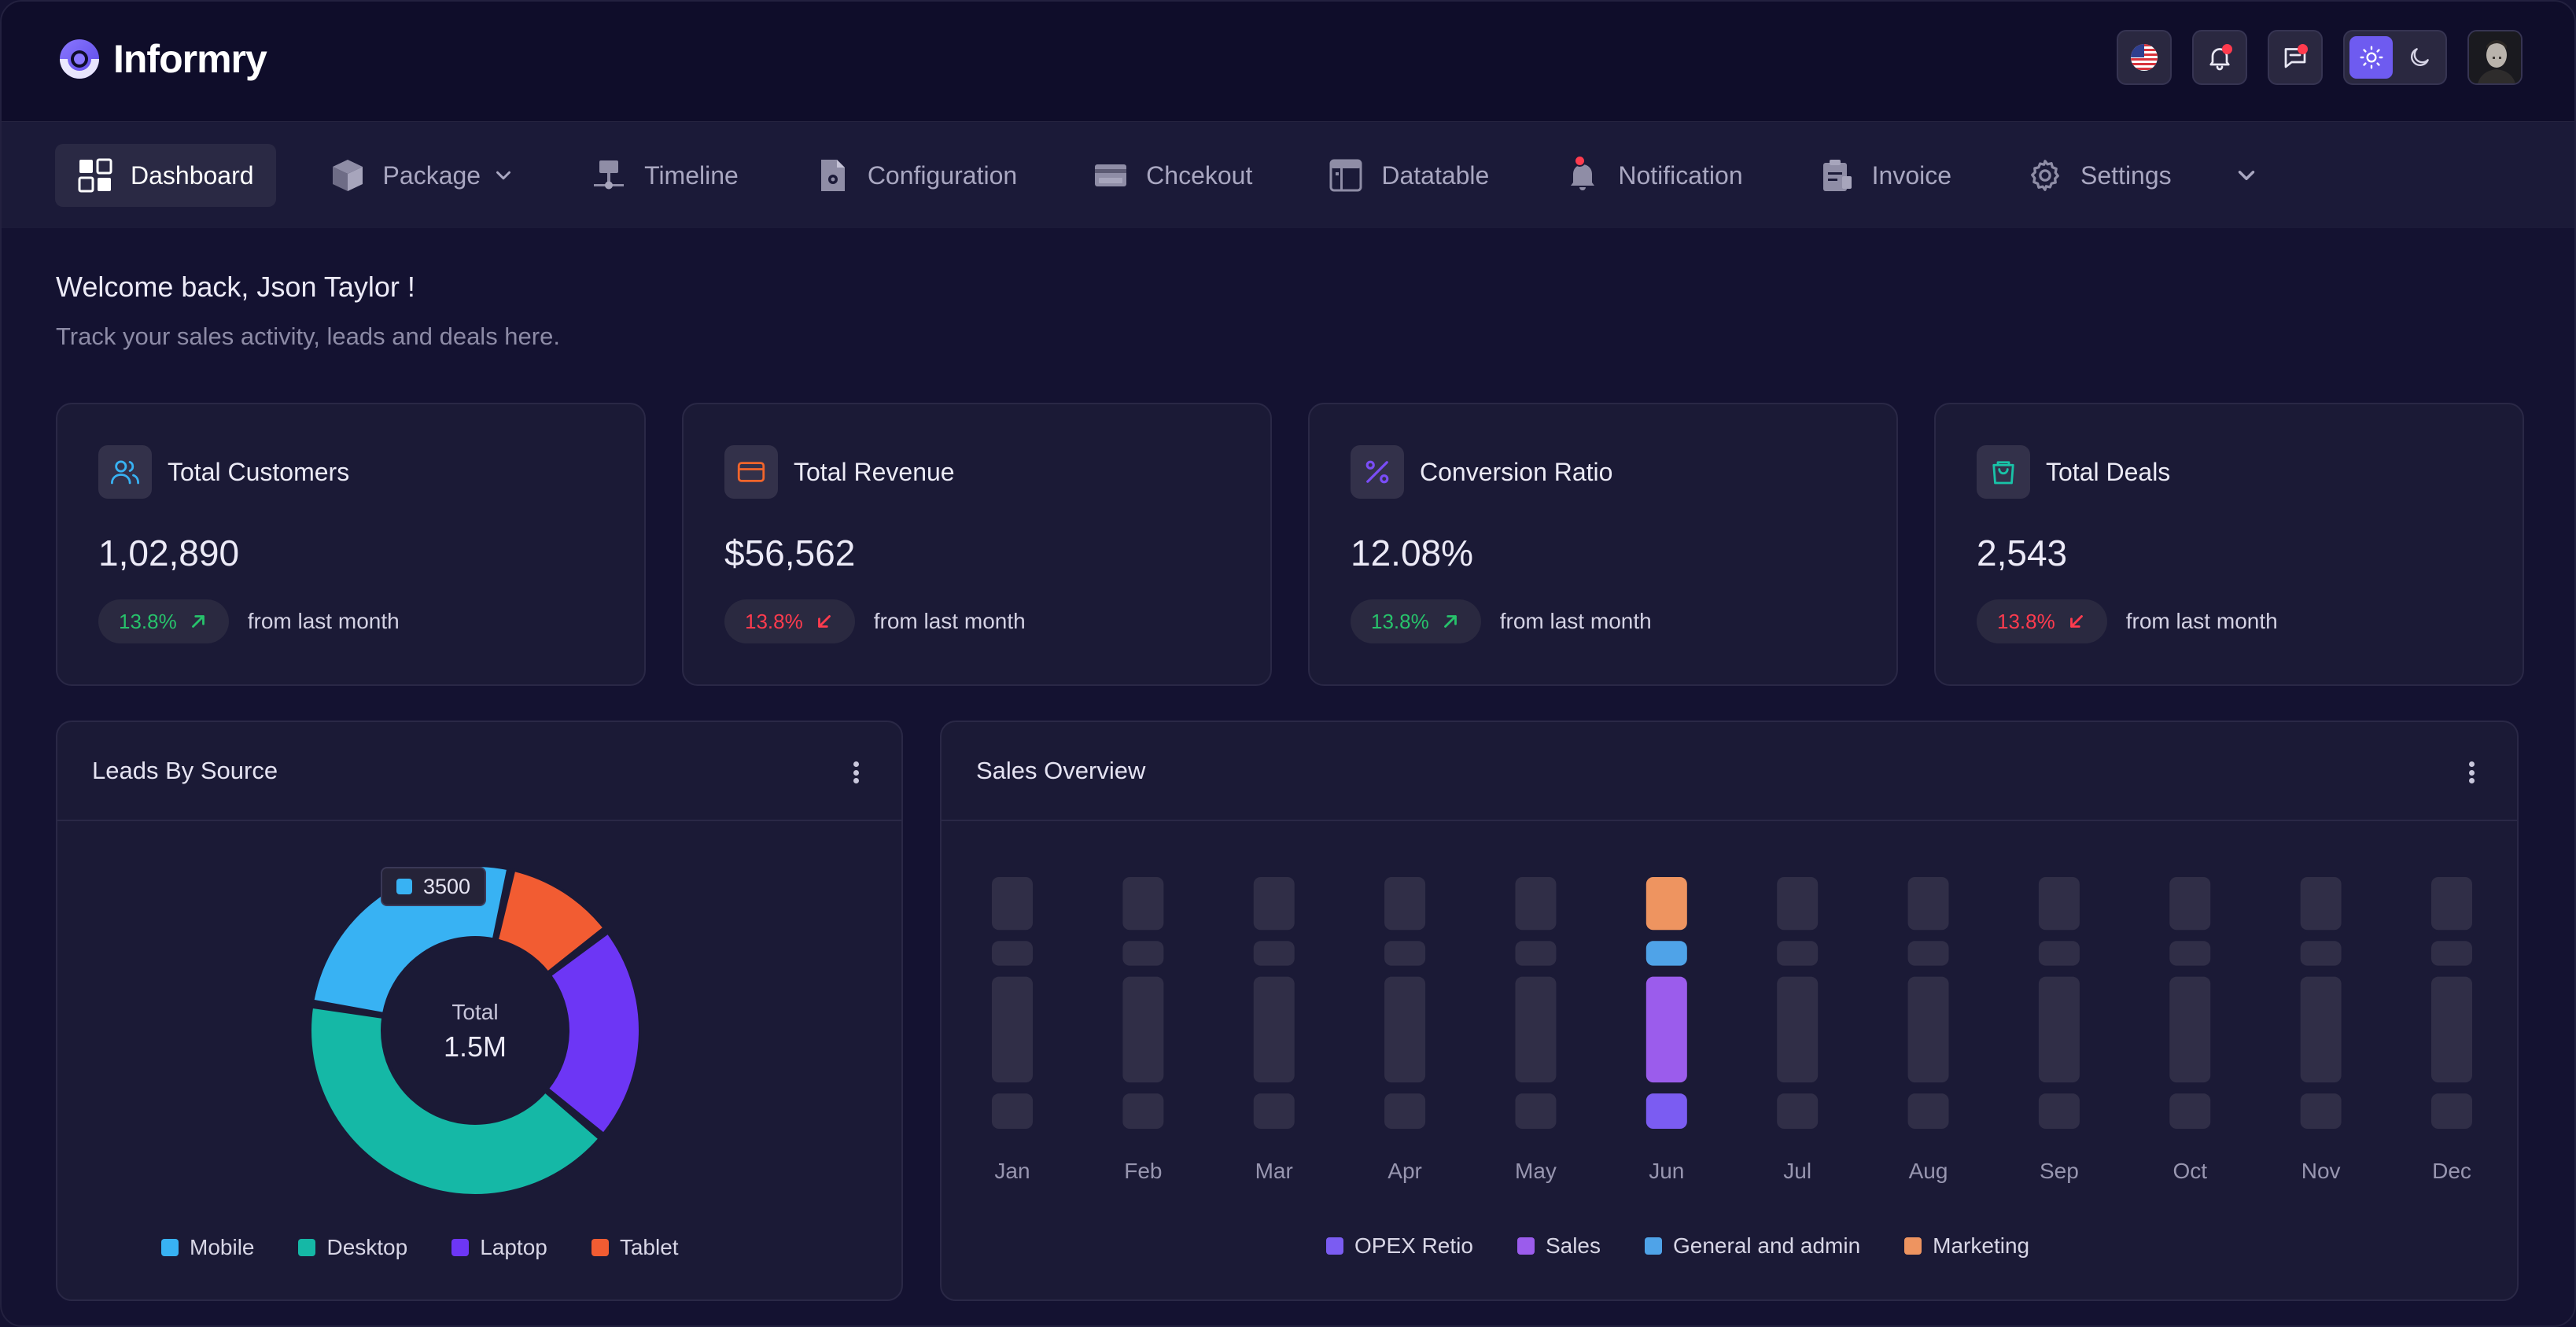 This screenshot has width=2576, height=1327. What do you see at coordinates (125, 472) in the screenshot?
I see `stat-icon-box` at bounding box center [125, 472].